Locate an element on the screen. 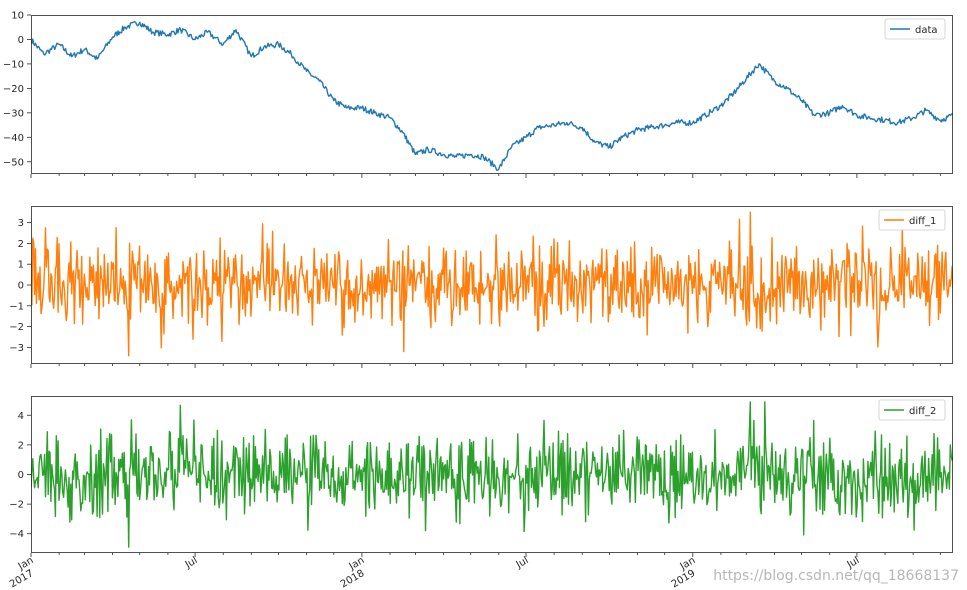 The image size is (967, 590). legend-diff_1: diff_1 is located at coordinates (912, 220).